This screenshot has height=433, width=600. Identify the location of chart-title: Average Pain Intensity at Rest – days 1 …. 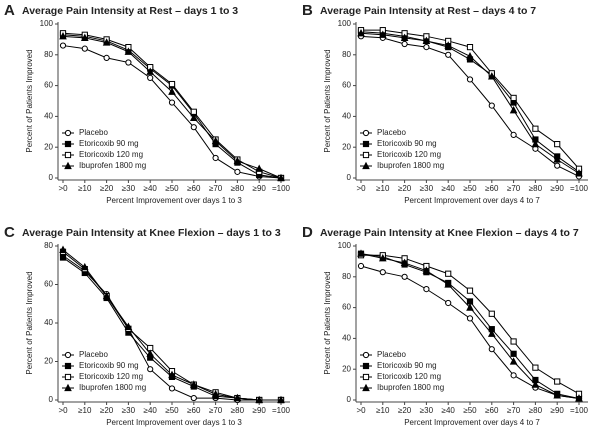
(130, 11).